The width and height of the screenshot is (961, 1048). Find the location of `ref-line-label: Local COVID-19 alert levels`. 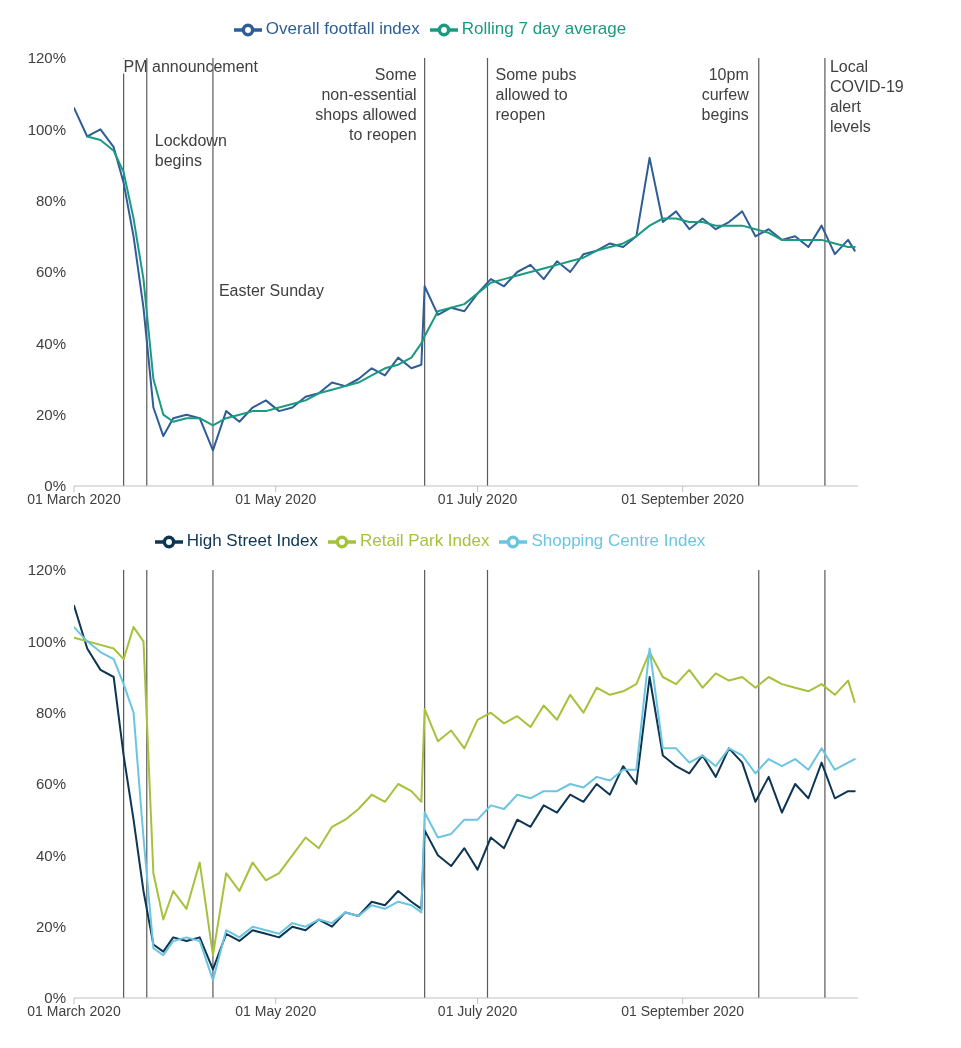

ref-line-label: Local COVID-19 alert levels is located at coordinates (866, 96).